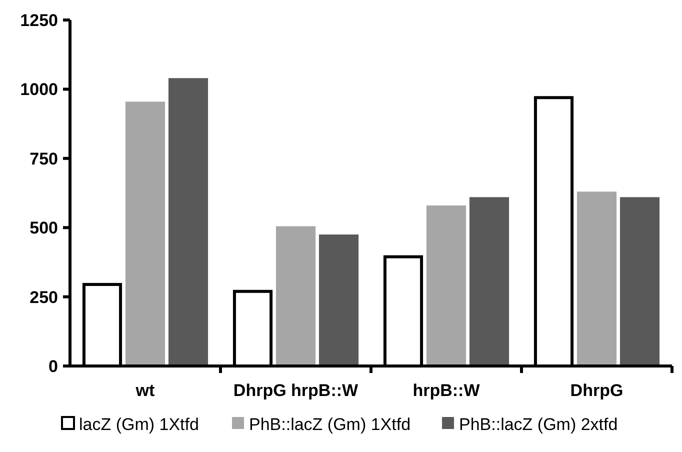  I want to click on y-tick-label: 500, so click(44, 228).